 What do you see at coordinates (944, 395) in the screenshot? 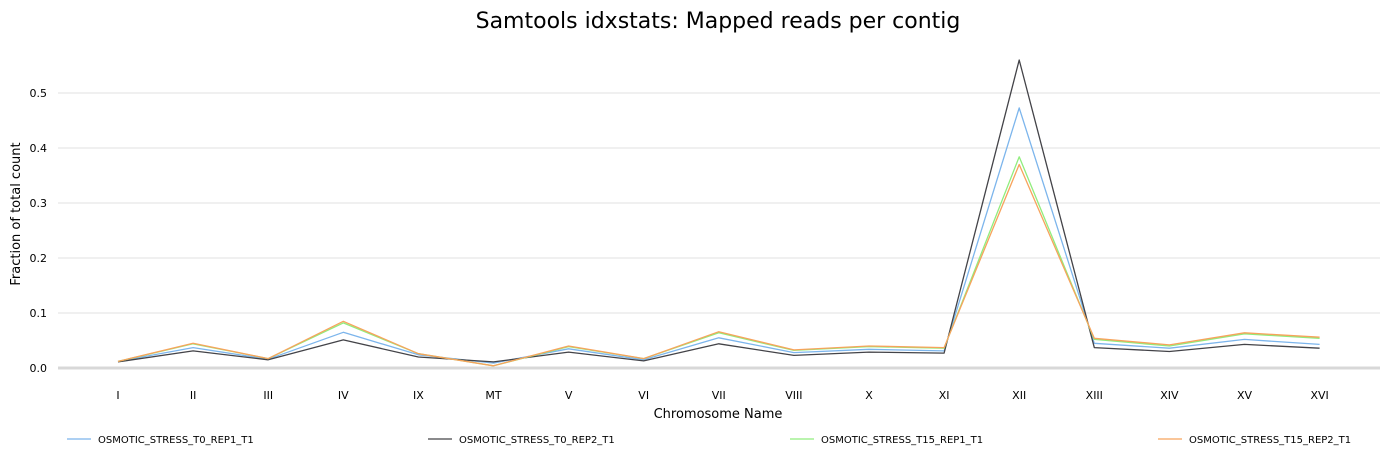
I see `x-tick-label: XI` at bounding box center [944, 395].